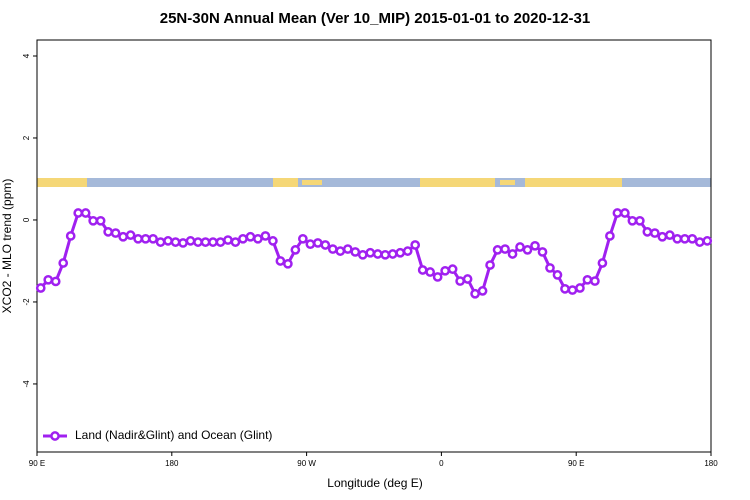  What do you see at coordinates (441, 463) in the screenshot?
I see `x-tick-label: 0` at bounding box center [441, 463].